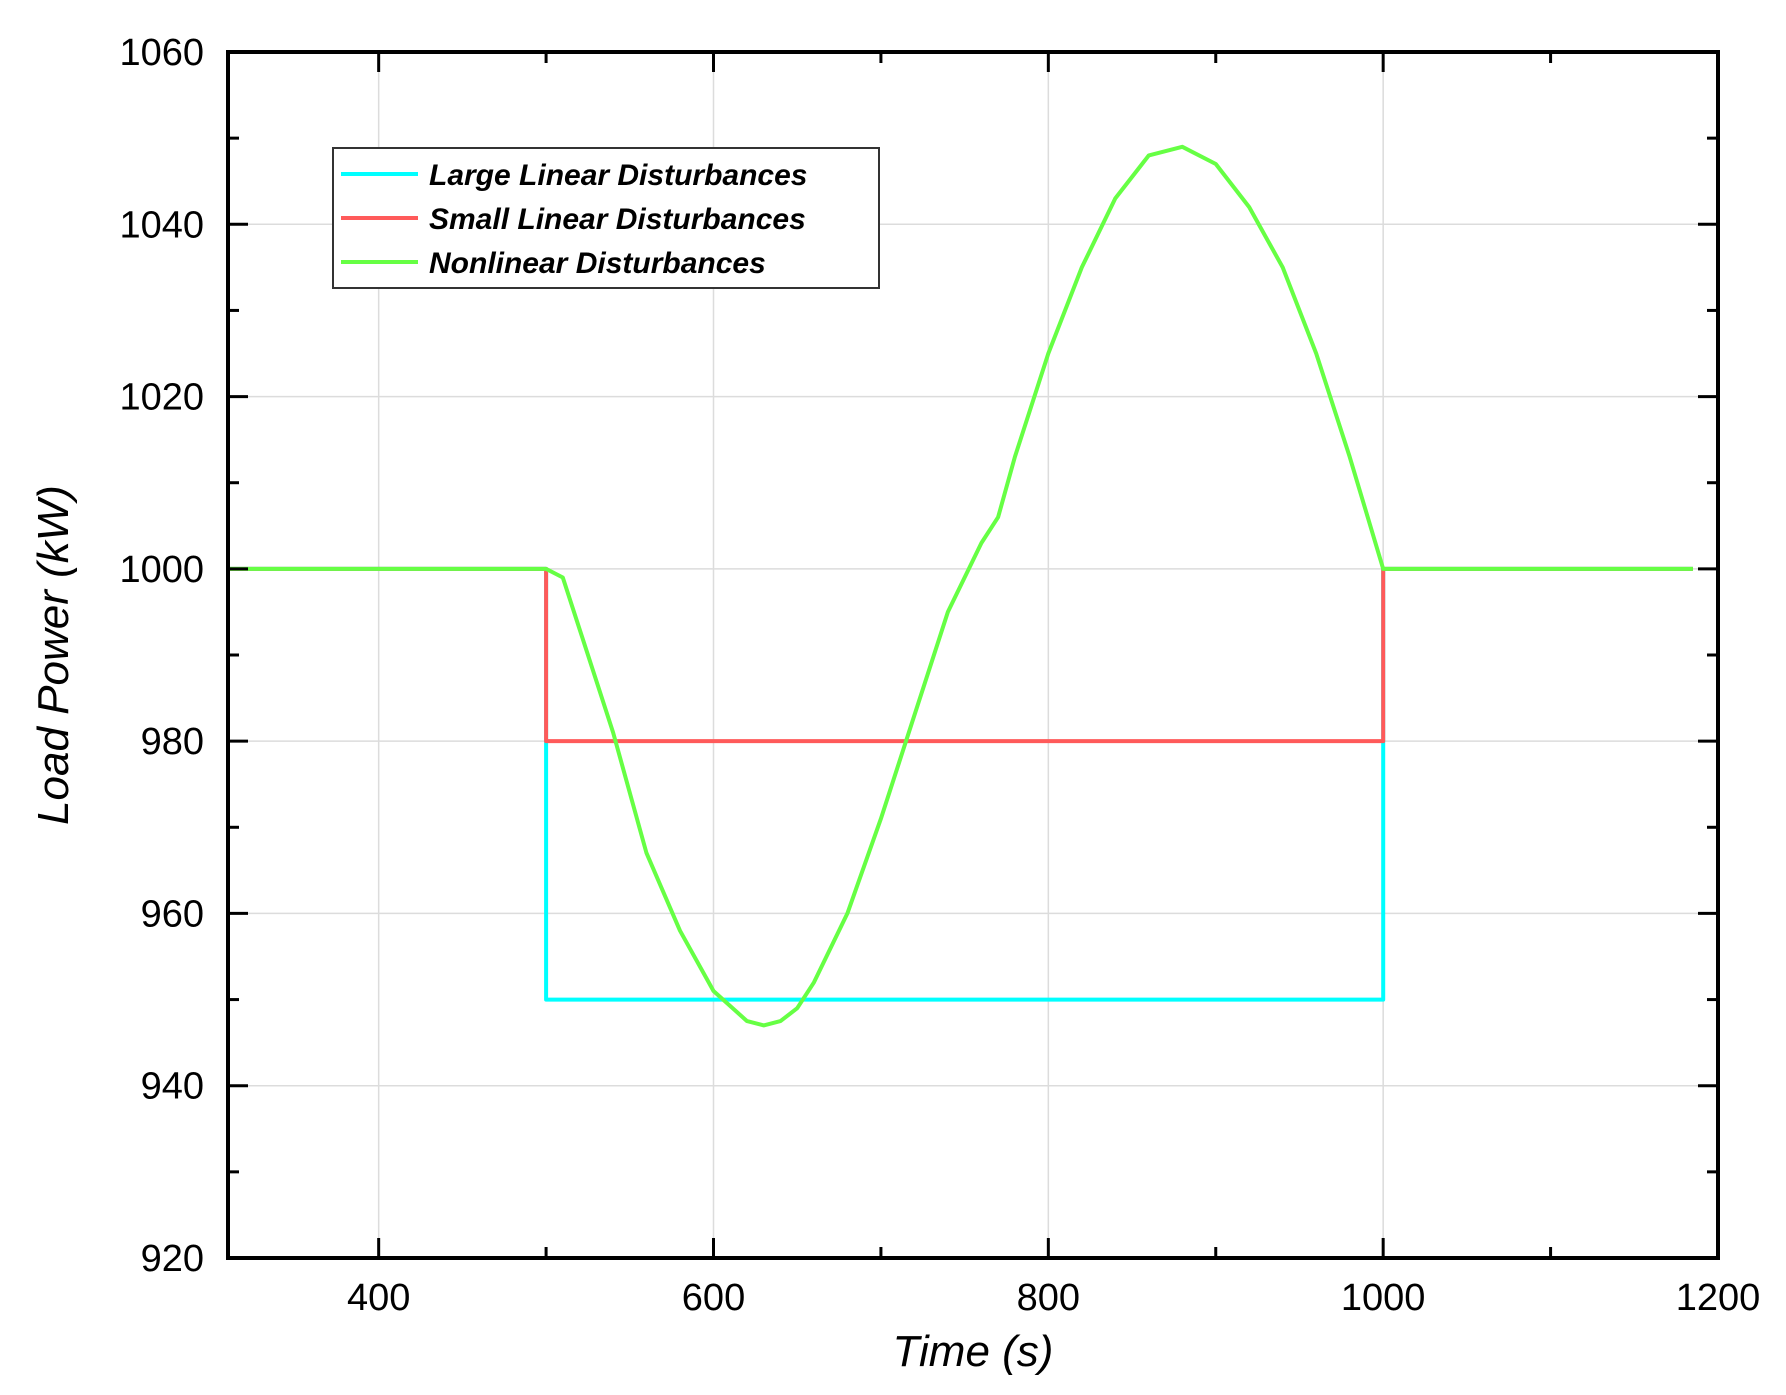 This screenshot has height=1395, width=1786. I want to click on x-tick-label: 600, so click(713, 1298).